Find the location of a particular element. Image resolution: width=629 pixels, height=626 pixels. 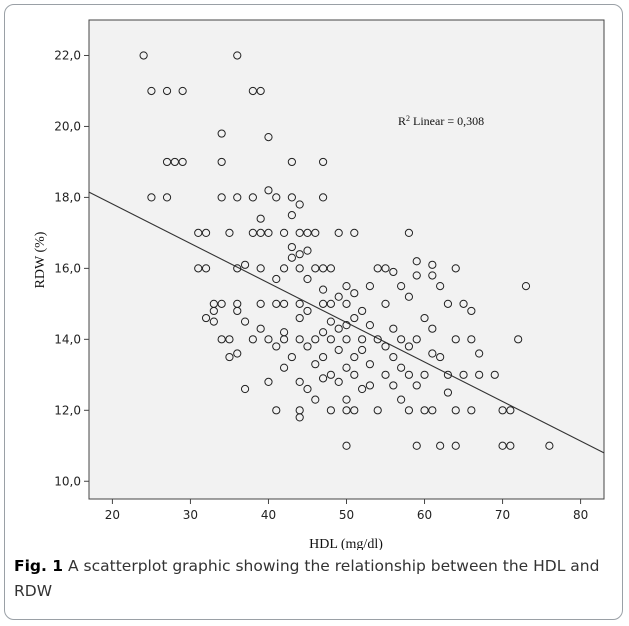

y-tick-label: 14,0 is located at coordinates (67, 339).